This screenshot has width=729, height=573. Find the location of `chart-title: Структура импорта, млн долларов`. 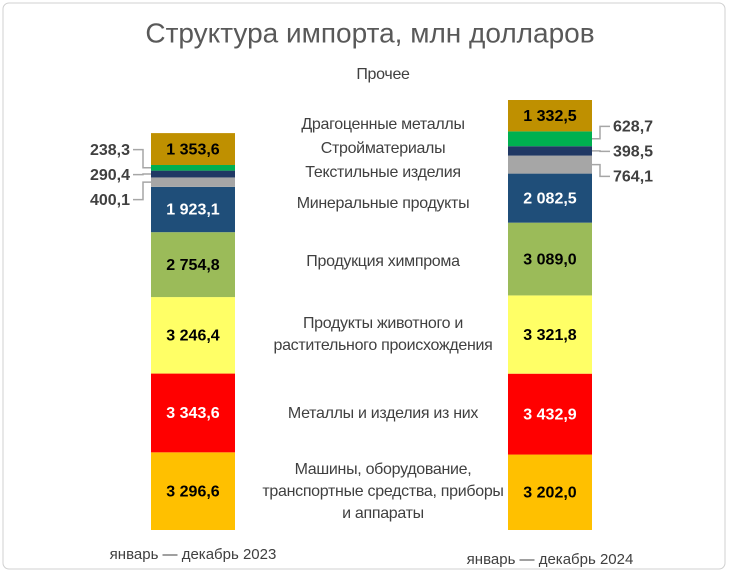

chart-title: Структура импорта, млн долларов is located at coordinates (369, 32).